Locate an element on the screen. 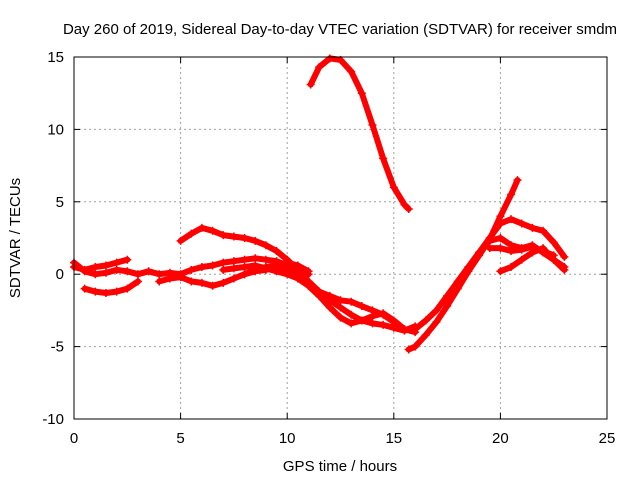 This screenshot has width=640, height=480. y-tick-label: 10 is located at coordinates (55, 129).